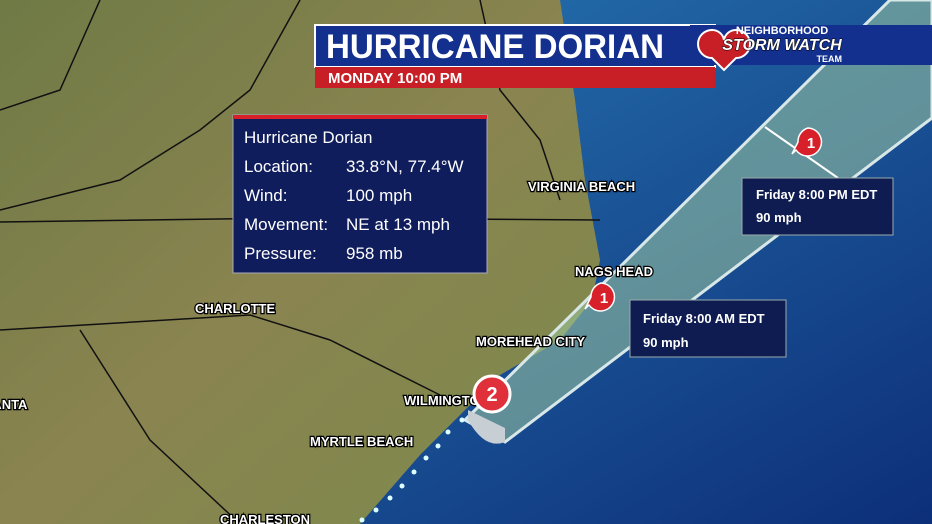 The image size is (932, 524). Describe the element at coordinates (280, 253) in the screenshot. I see `info-label: Pressure:` at that location.